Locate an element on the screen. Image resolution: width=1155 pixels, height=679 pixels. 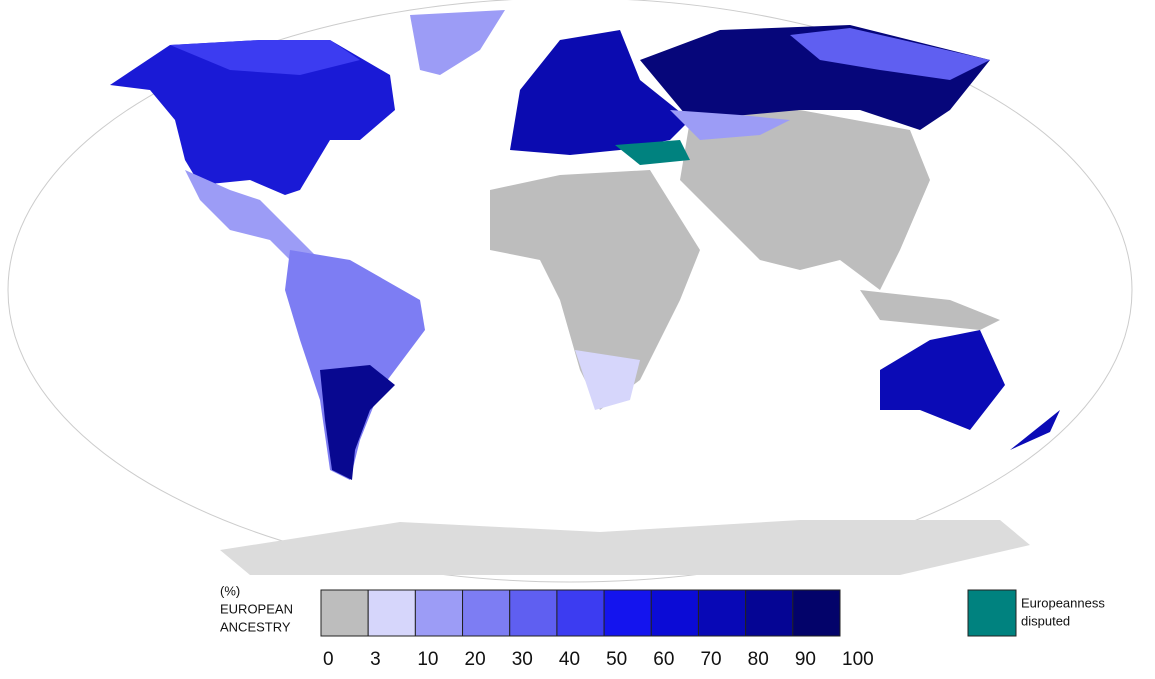
legend-tick-label: 100 is located at coordinates (858, 659).